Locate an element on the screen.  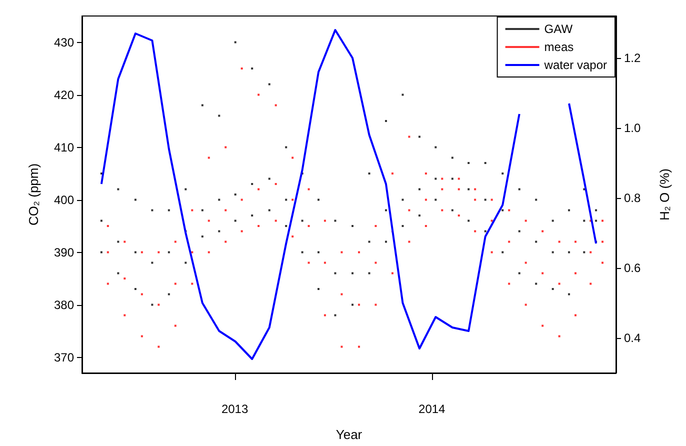
y-tick-label: 380 is located at coordinates (64, 305).